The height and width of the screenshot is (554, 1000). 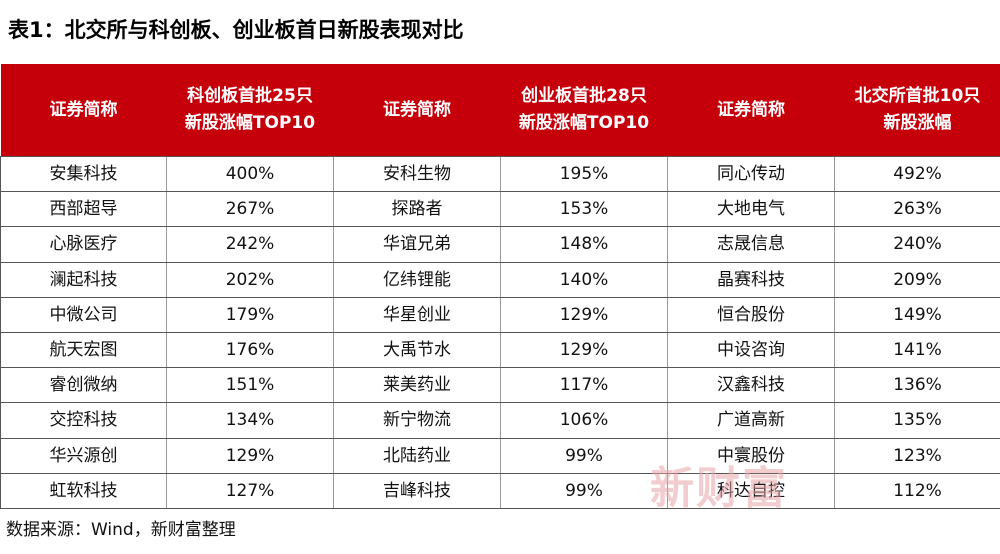 What do you see at coordinates (250, 456) in the screenshot?
I see `star-gain: 129%` at bounding box center [250, 456].